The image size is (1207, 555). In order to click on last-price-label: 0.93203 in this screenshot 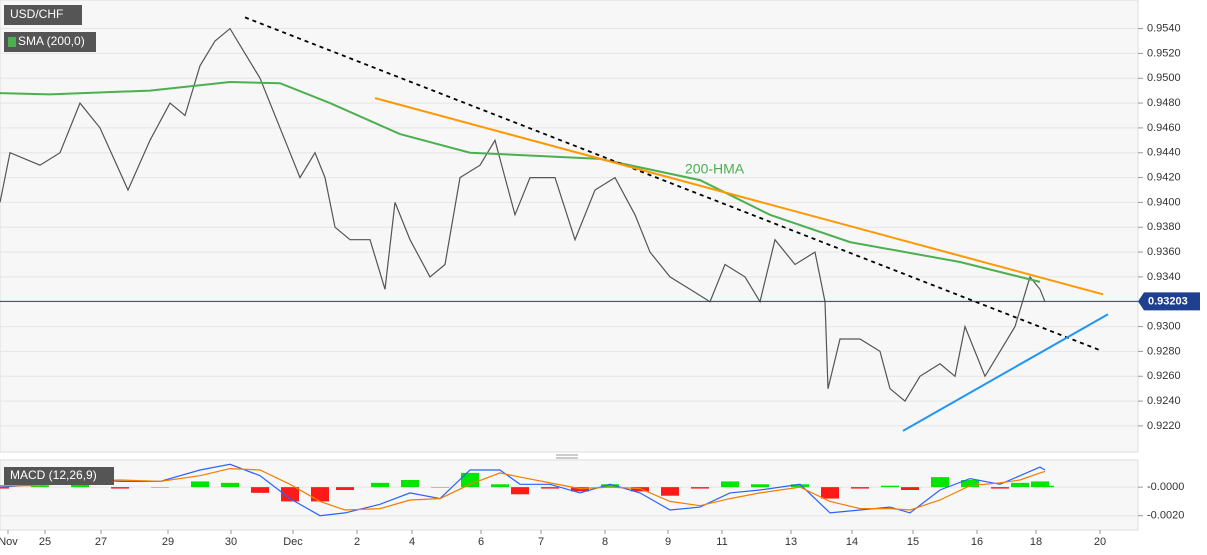, I will do `click(1168, 301)`.